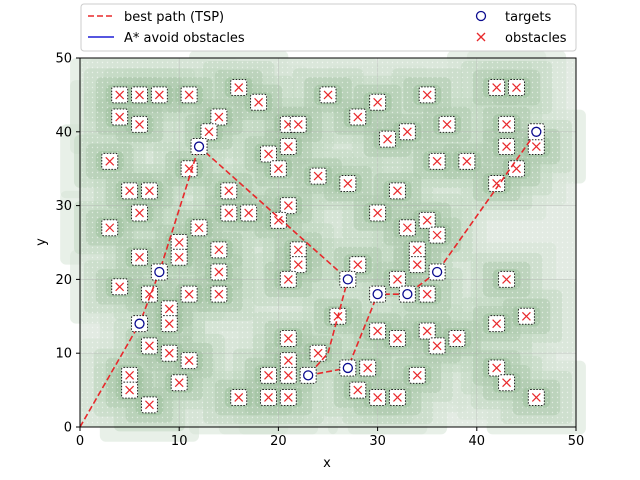 Image resolution: width=640 pixels, height=480 pixels. What do you see at coordinates (63, 280) in the screenshot?
I see `y-tick-label: 20` at bounding box center [63, 280].